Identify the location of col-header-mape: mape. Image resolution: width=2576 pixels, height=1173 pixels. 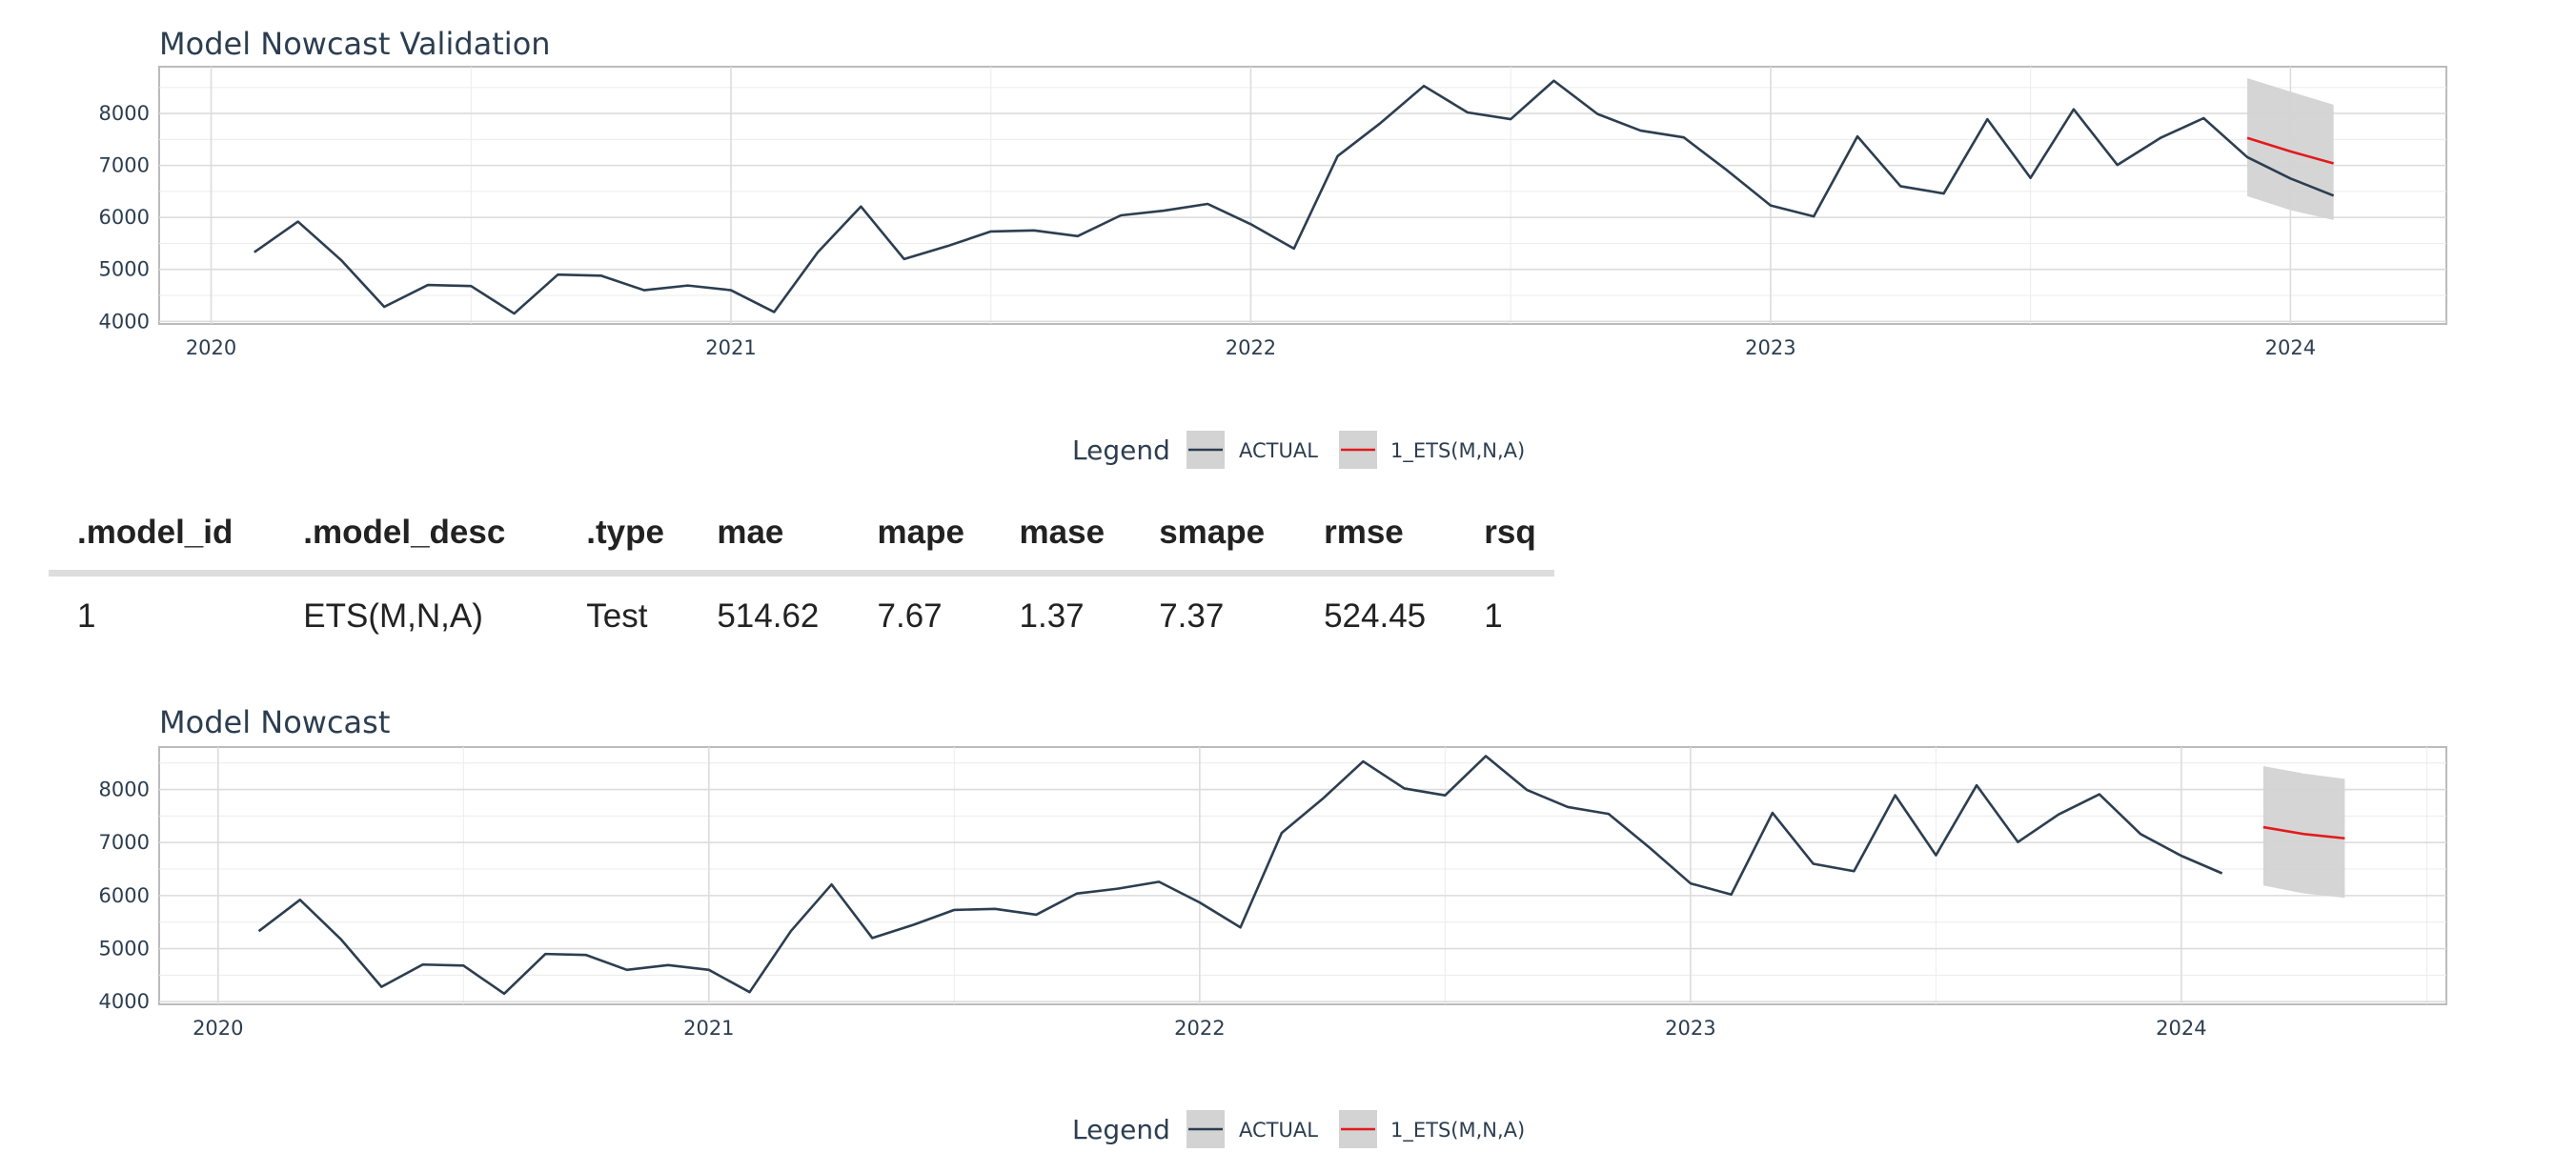
(919, 535).